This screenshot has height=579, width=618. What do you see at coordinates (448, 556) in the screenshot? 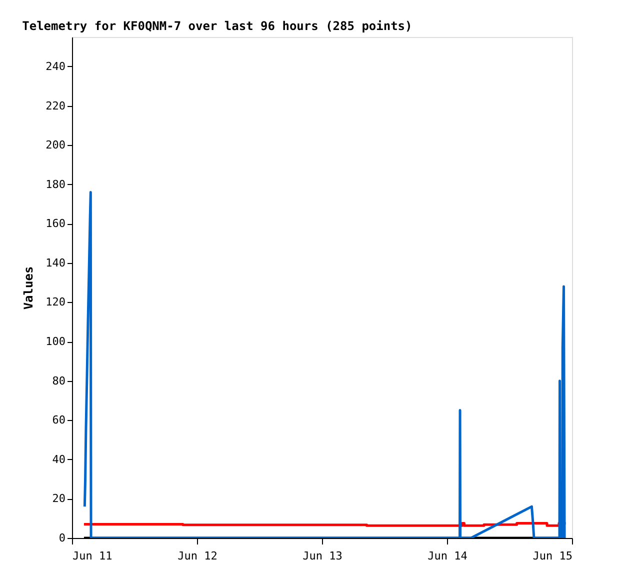
I see `x-tick-label: Jun 14` at bounding box center [448, 556].